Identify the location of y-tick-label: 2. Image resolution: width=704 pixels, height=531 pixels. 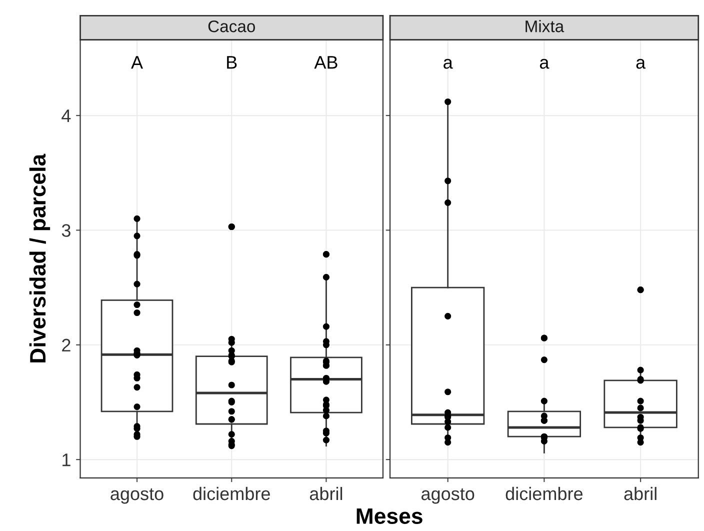
(66, 345).